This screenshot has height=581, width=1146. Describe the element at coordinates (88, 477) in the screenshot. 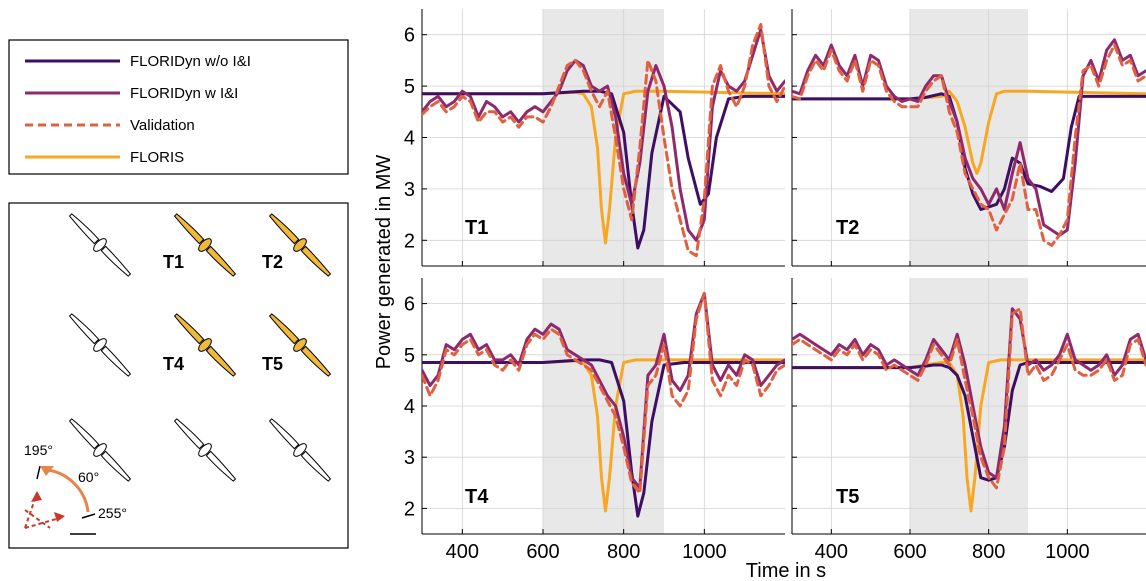

I see `angle-label-60: 60°` at that location.